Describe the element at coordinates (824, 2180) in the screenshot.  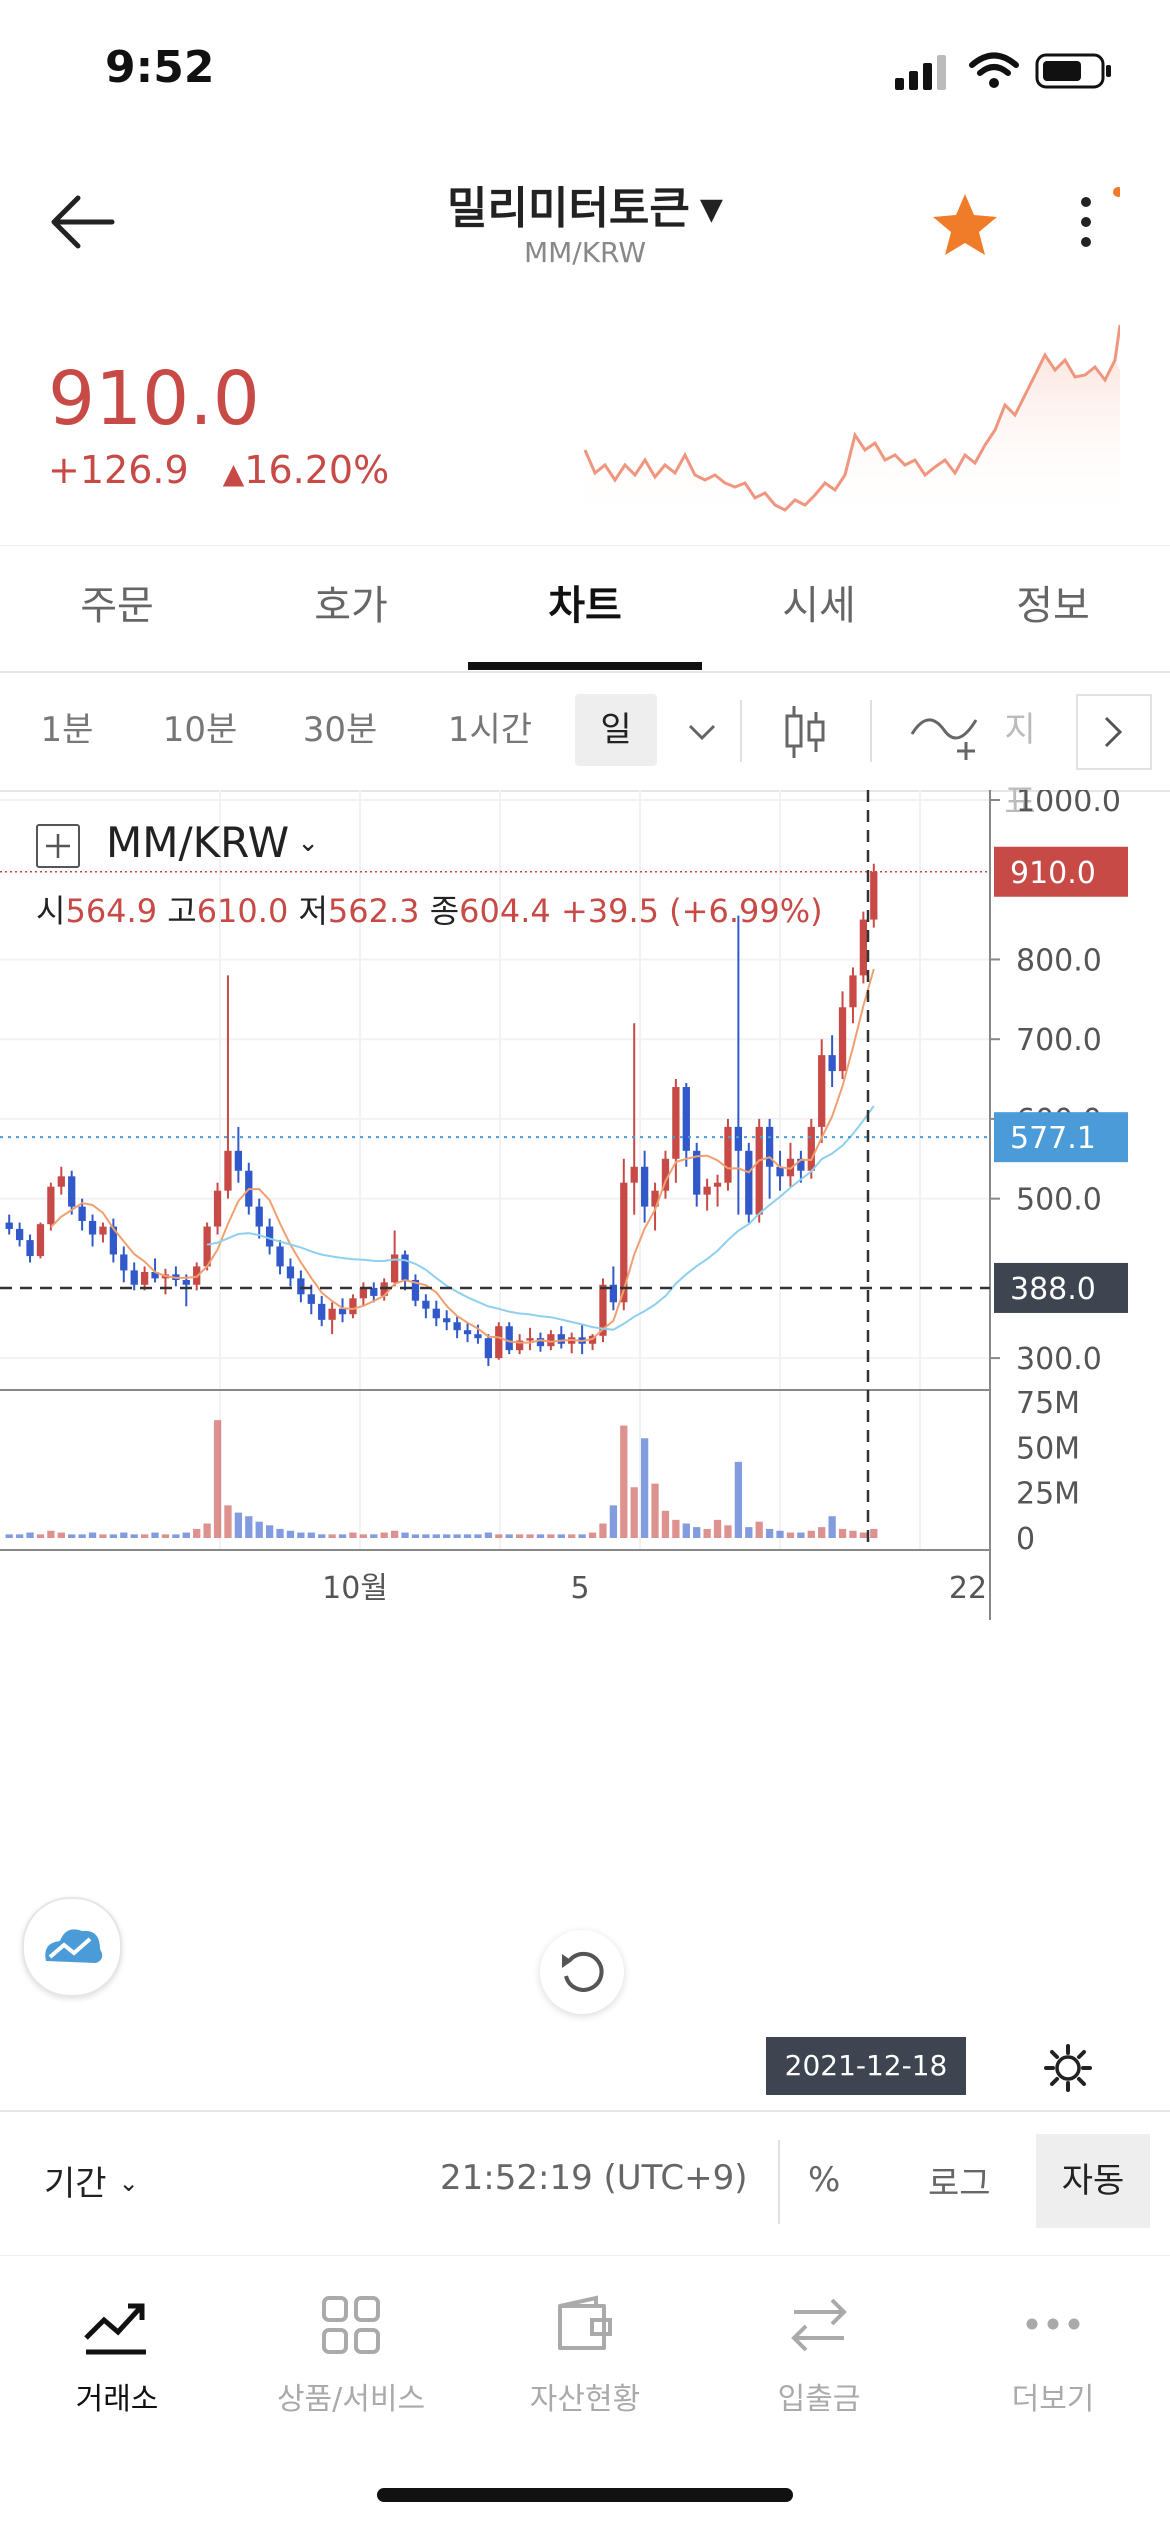
I see `percent-scale-toggle: %` at that location.